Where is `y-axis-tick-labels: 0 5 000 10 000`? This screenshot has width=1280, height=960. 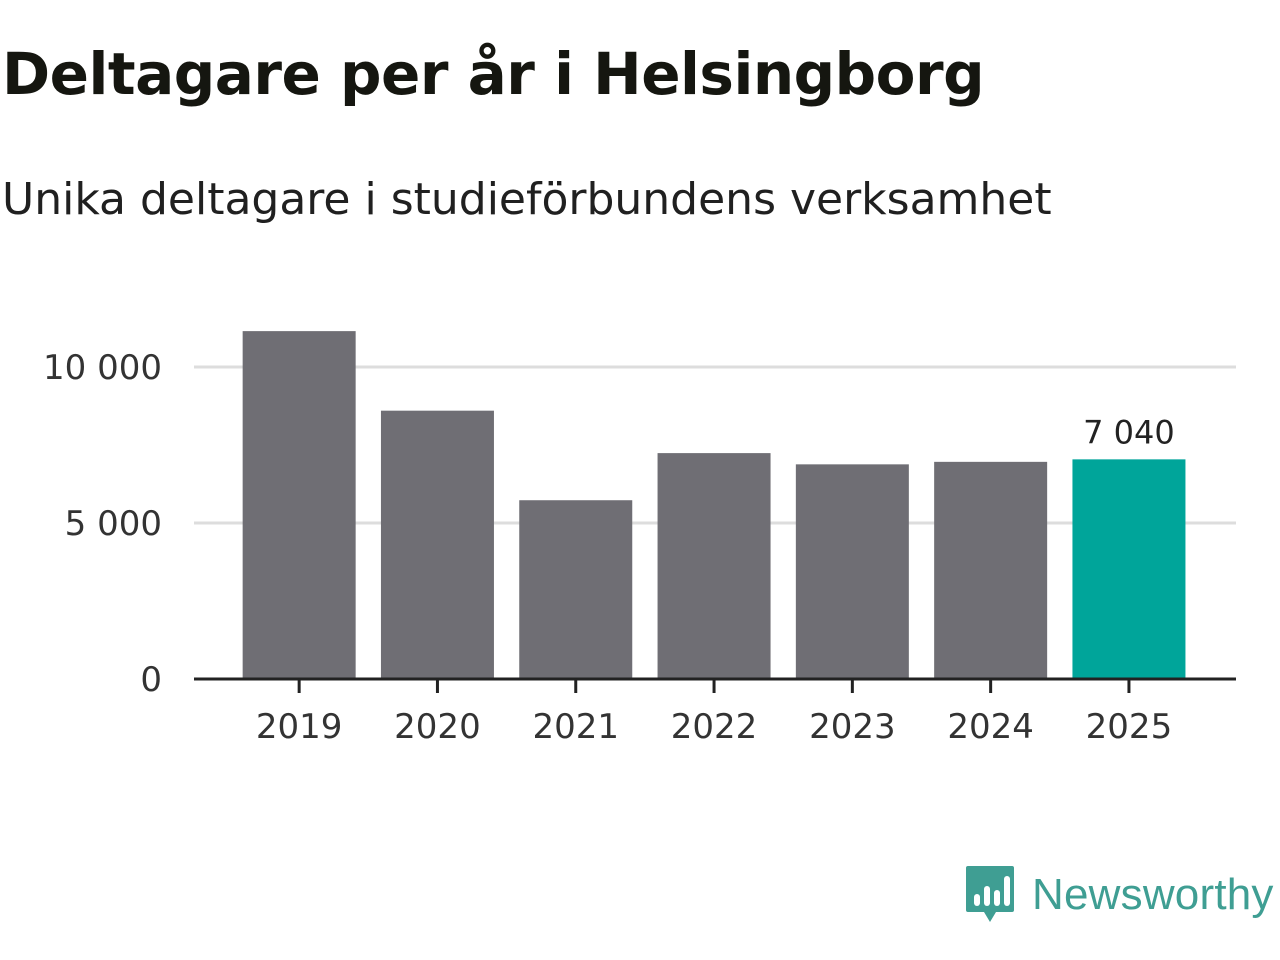
y-axis-tick-labels: 0 5 000 10 000 is located at coordinates (102, 524).